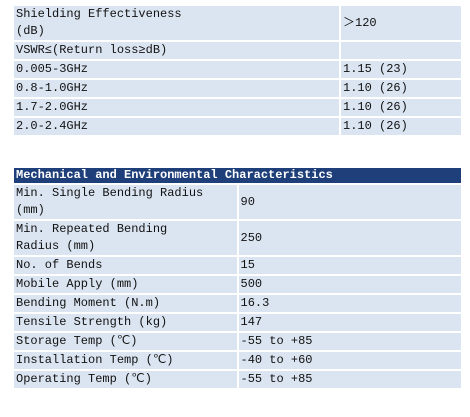 This screenshot has height=417, width=470. Describe the element at coordinates (349, 202) in the screenshot. I see `value-cell: 90` at that location.